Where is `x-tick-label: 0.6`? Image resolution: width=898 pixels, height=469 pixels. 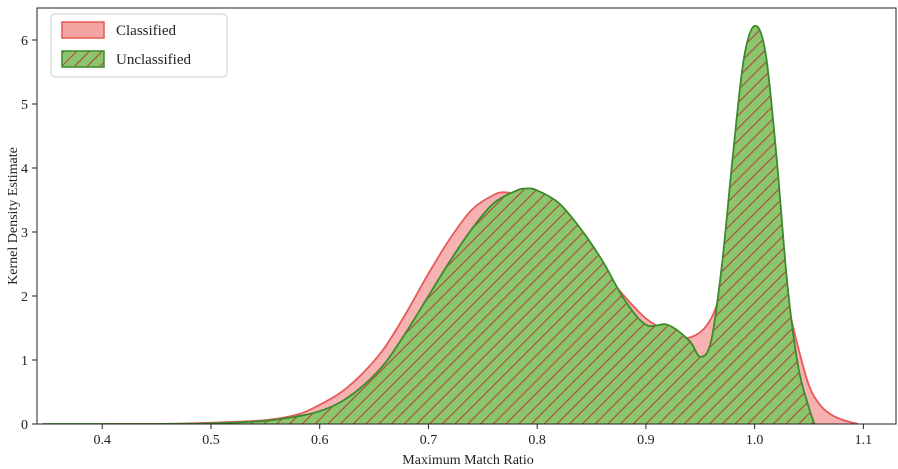 x-tick-label: 0.6 is located at coordinates (320, 440).